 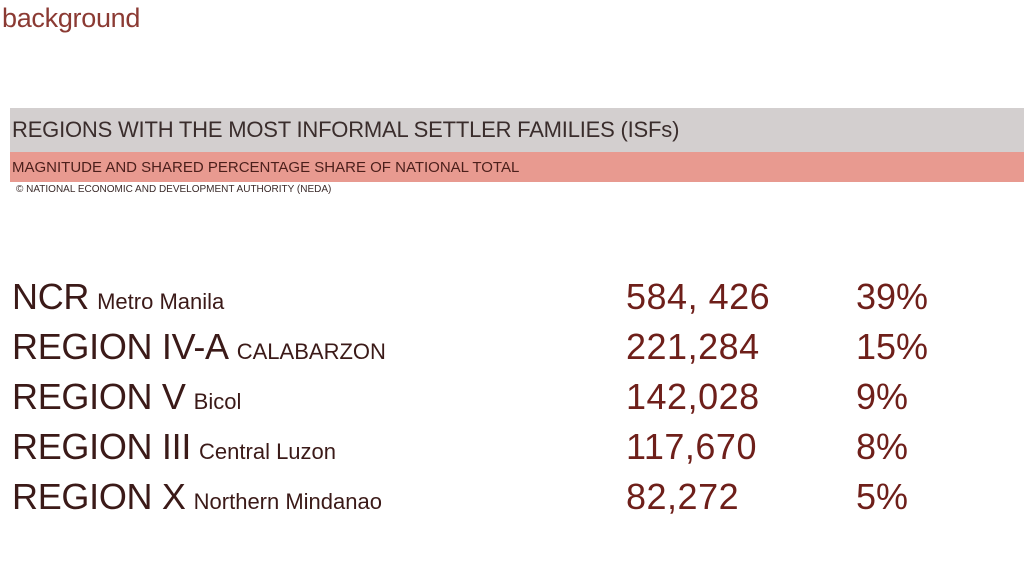 What do you see at coordinates (698, 296) in the screenshot?
I see `family-count: 584, 426` at bounding box center [698, 296].